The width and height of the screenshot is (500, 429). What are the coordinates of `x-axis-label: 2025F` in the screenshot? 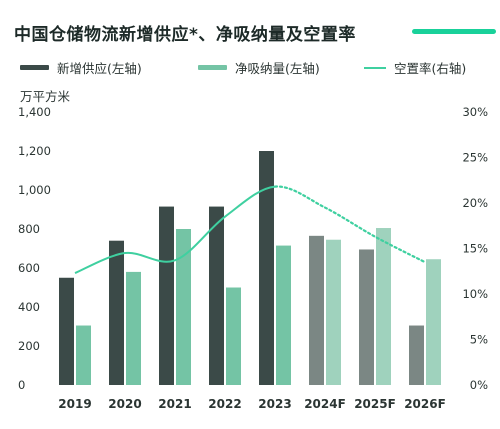 It's located at (375, 404).